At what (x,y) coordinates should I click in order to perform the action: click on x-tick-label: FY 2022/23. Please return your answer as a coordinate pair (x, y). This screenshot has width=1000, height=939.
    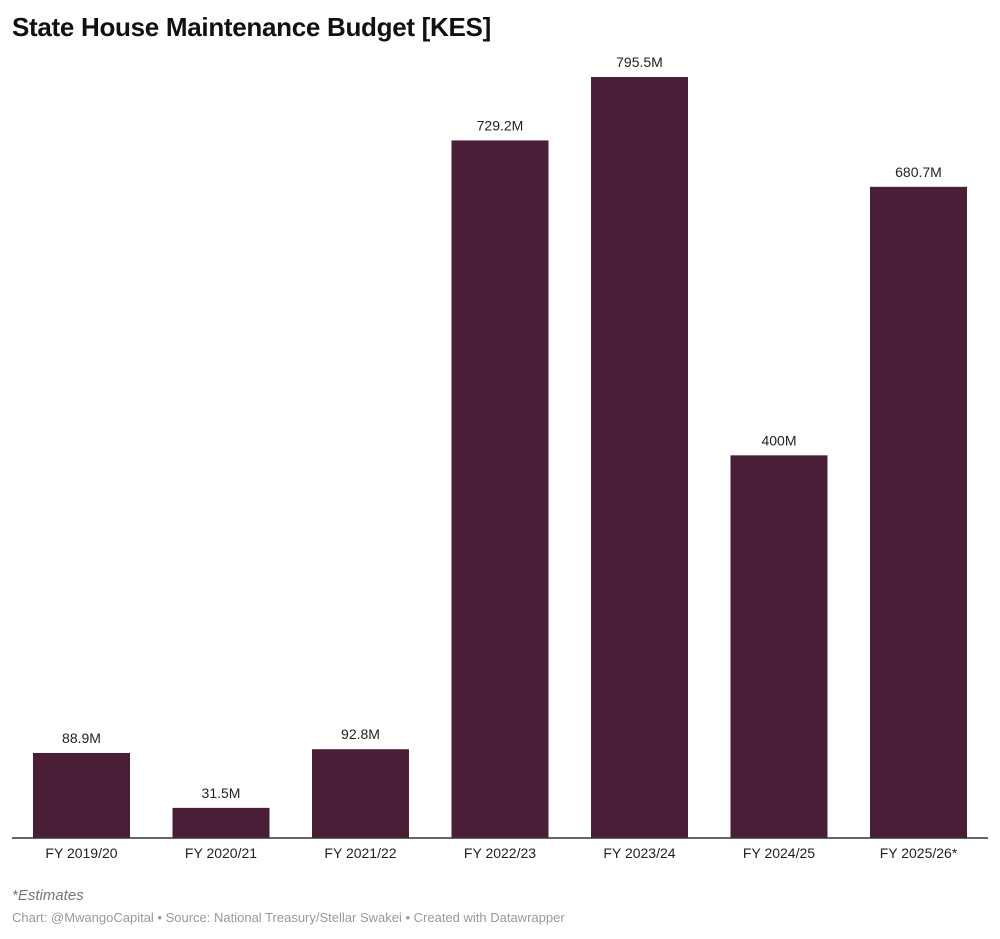
    Looking at the image, I should click on (500, 853).